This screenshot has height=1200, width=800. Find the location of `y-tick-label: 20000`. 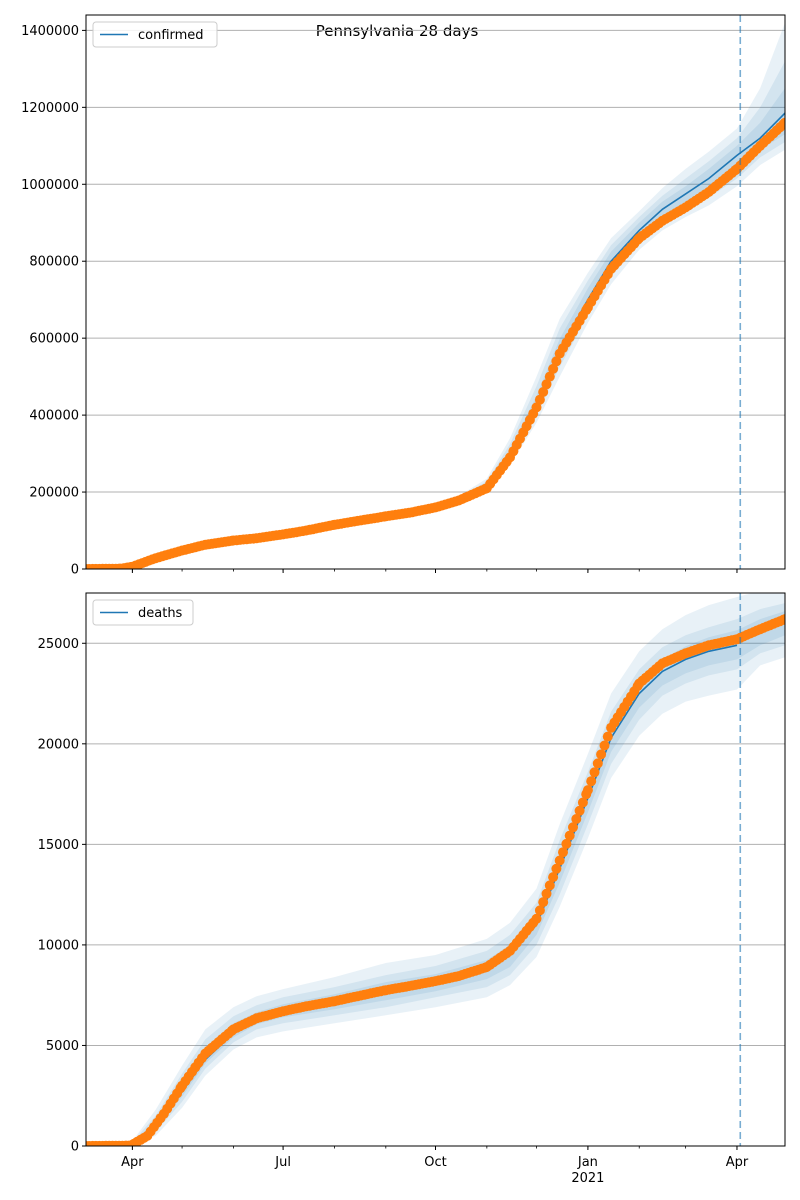

y-tick-label: 20000 is located at coordinates (58, 744).